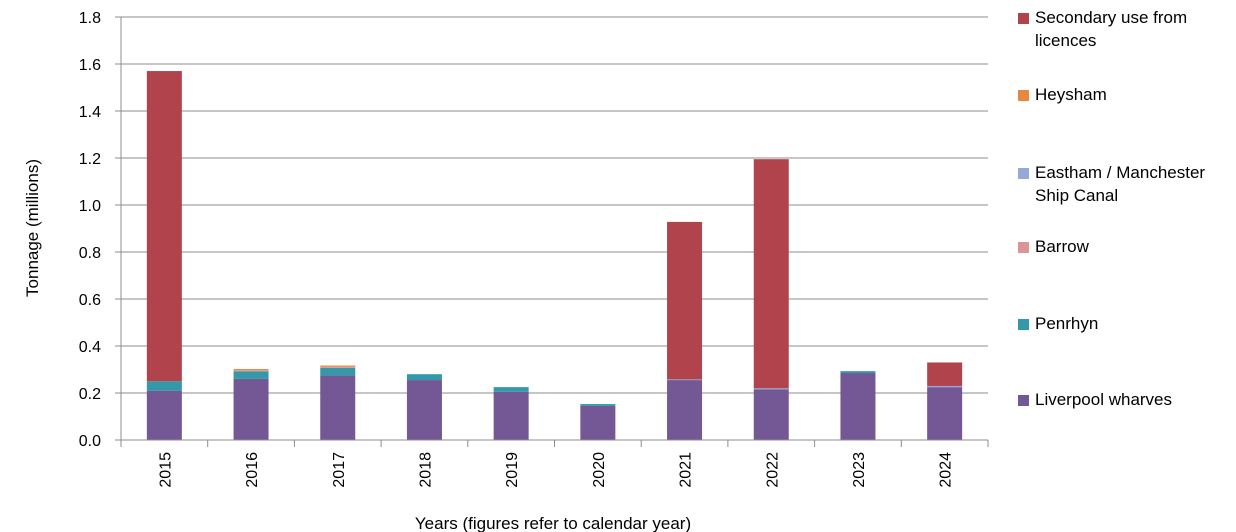 This screenshot has height=532, width=1236. What do you see at coordinates (1062, 246) in the screenshot?
I see `legend-label: Barrow` at bounding box center [1062, 246].